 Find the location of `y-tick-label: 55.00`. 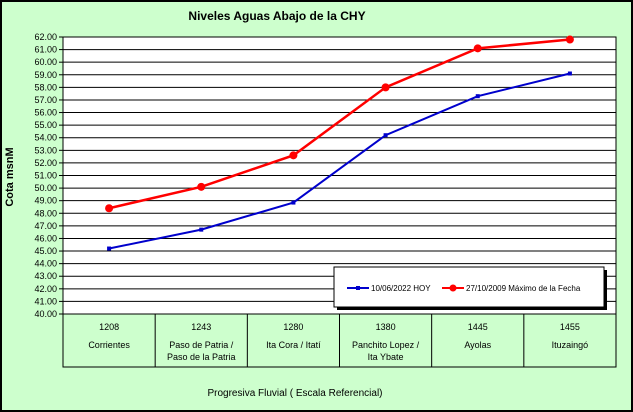

y-tick-label: 55.00 is located at coordinates (45, 125).